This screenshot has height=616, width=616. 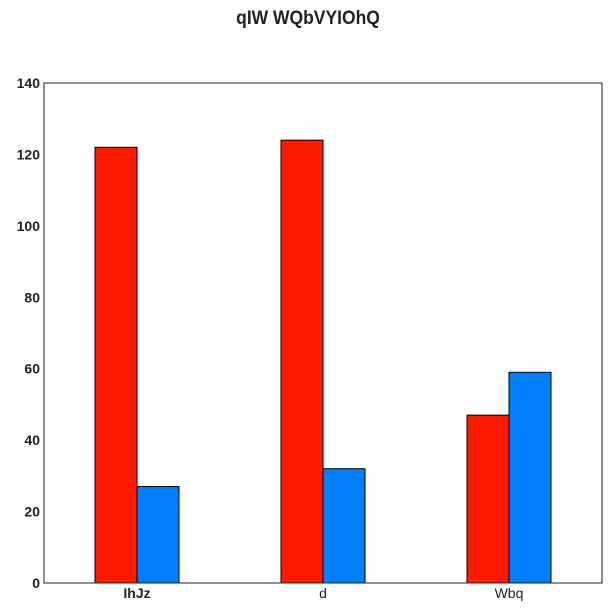 What do you see at coordinates (158, 535) in the screenshot?
I see `bar-series-2-IhJz` at bounding box center [158, 535].